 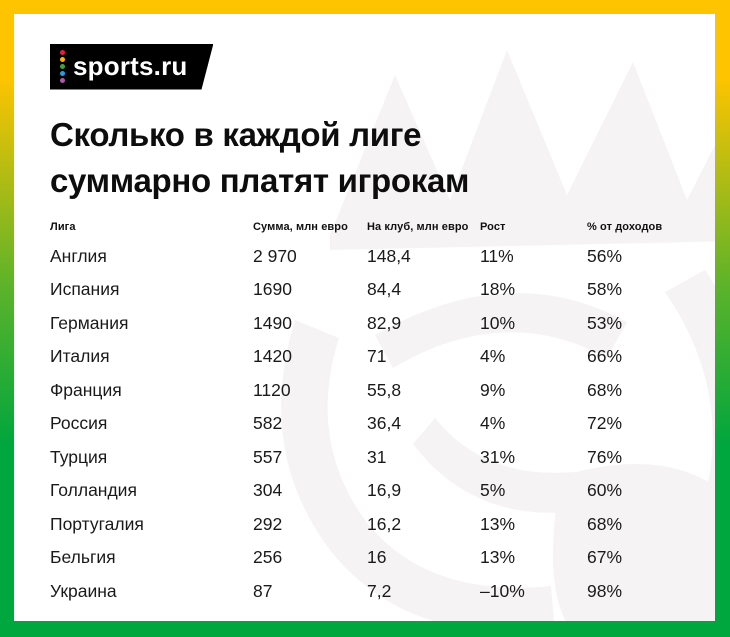 What do you see at coordinates (493, 490) in the screenshot?
I see `value-cell: 5%` at bounding box center [493, 490].